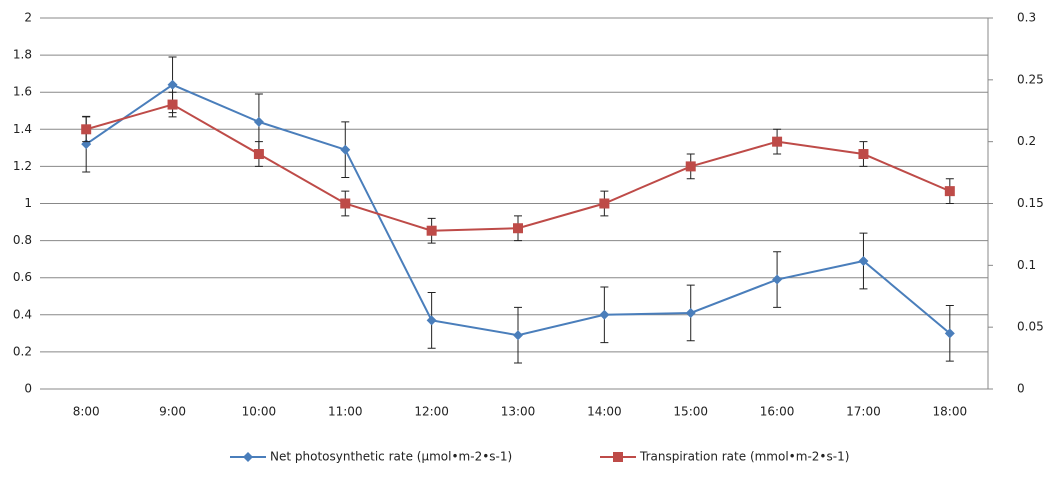 Image resolution: width=1053 pixels, height=494 pixels. What do you see at coordinates (28, 203) in the screenshot?
I see `y-tick-label: 1` at bounding box center [28, 203].